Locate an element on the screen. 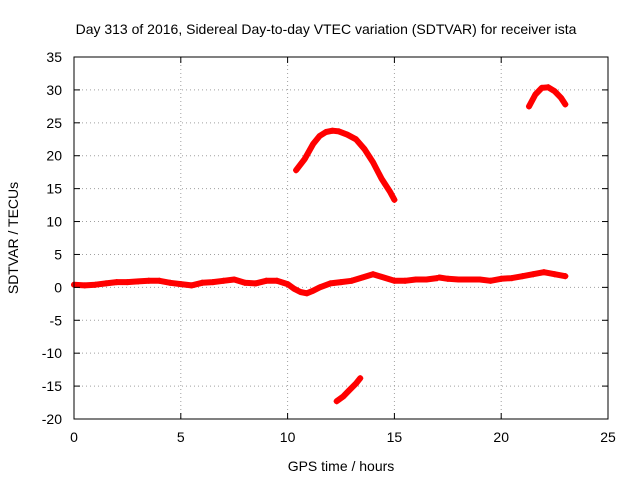 This screenshot has height=480, width=640. y-tick-label: 5 is located at coordinates (58, 254).